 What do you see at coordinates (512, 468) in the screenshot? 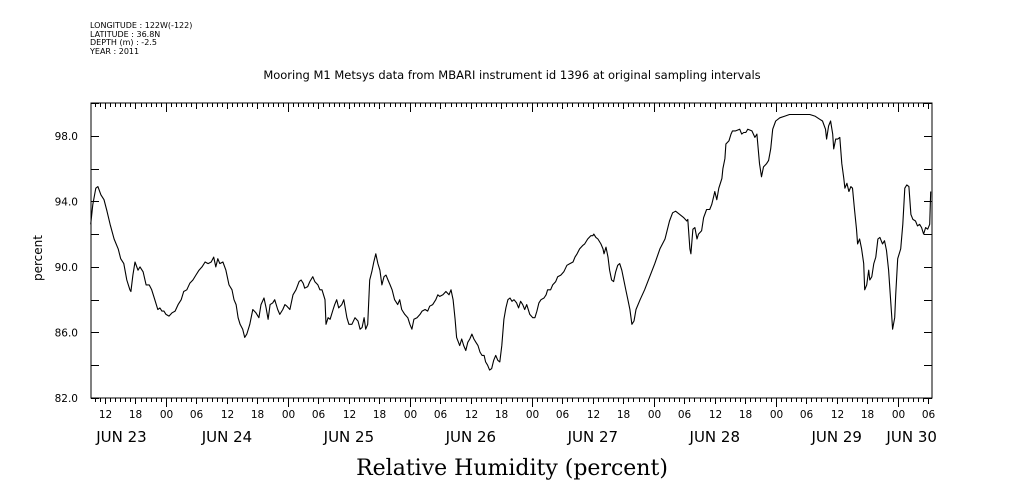
I see `x-axis-title: Relative Humidity (percent)` at bounding box center [512, 468].